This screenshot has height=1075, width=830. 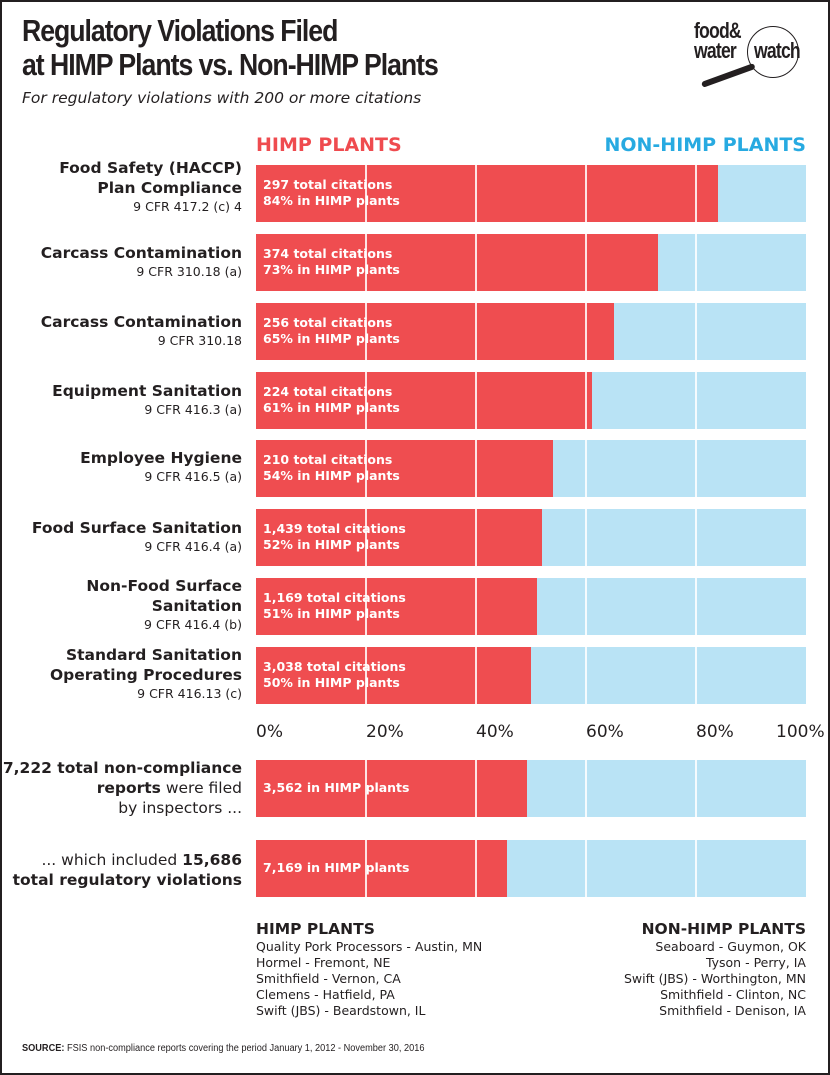 What do you see at coordinates (723, 929) in the screenshot?
I see `non-himp-plants-heading: NON-HIMP PLANTS` at bounding box center [723, 929].